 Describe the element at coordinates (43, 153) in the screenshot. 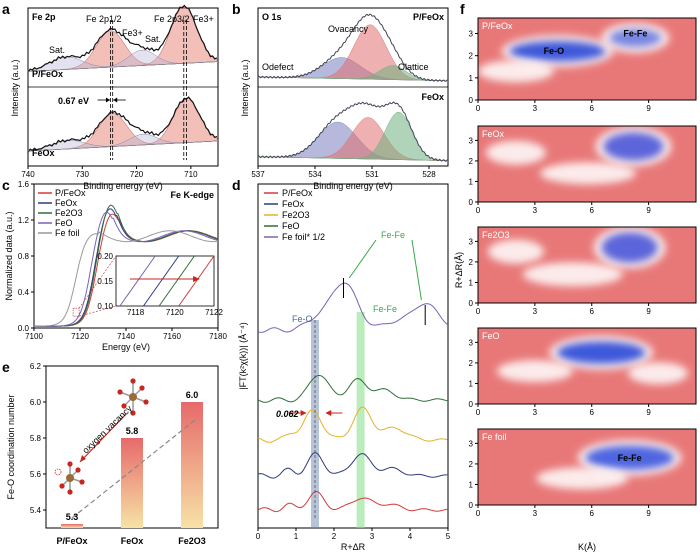

I see `panel-a-sample-2: FeOx` at that location.